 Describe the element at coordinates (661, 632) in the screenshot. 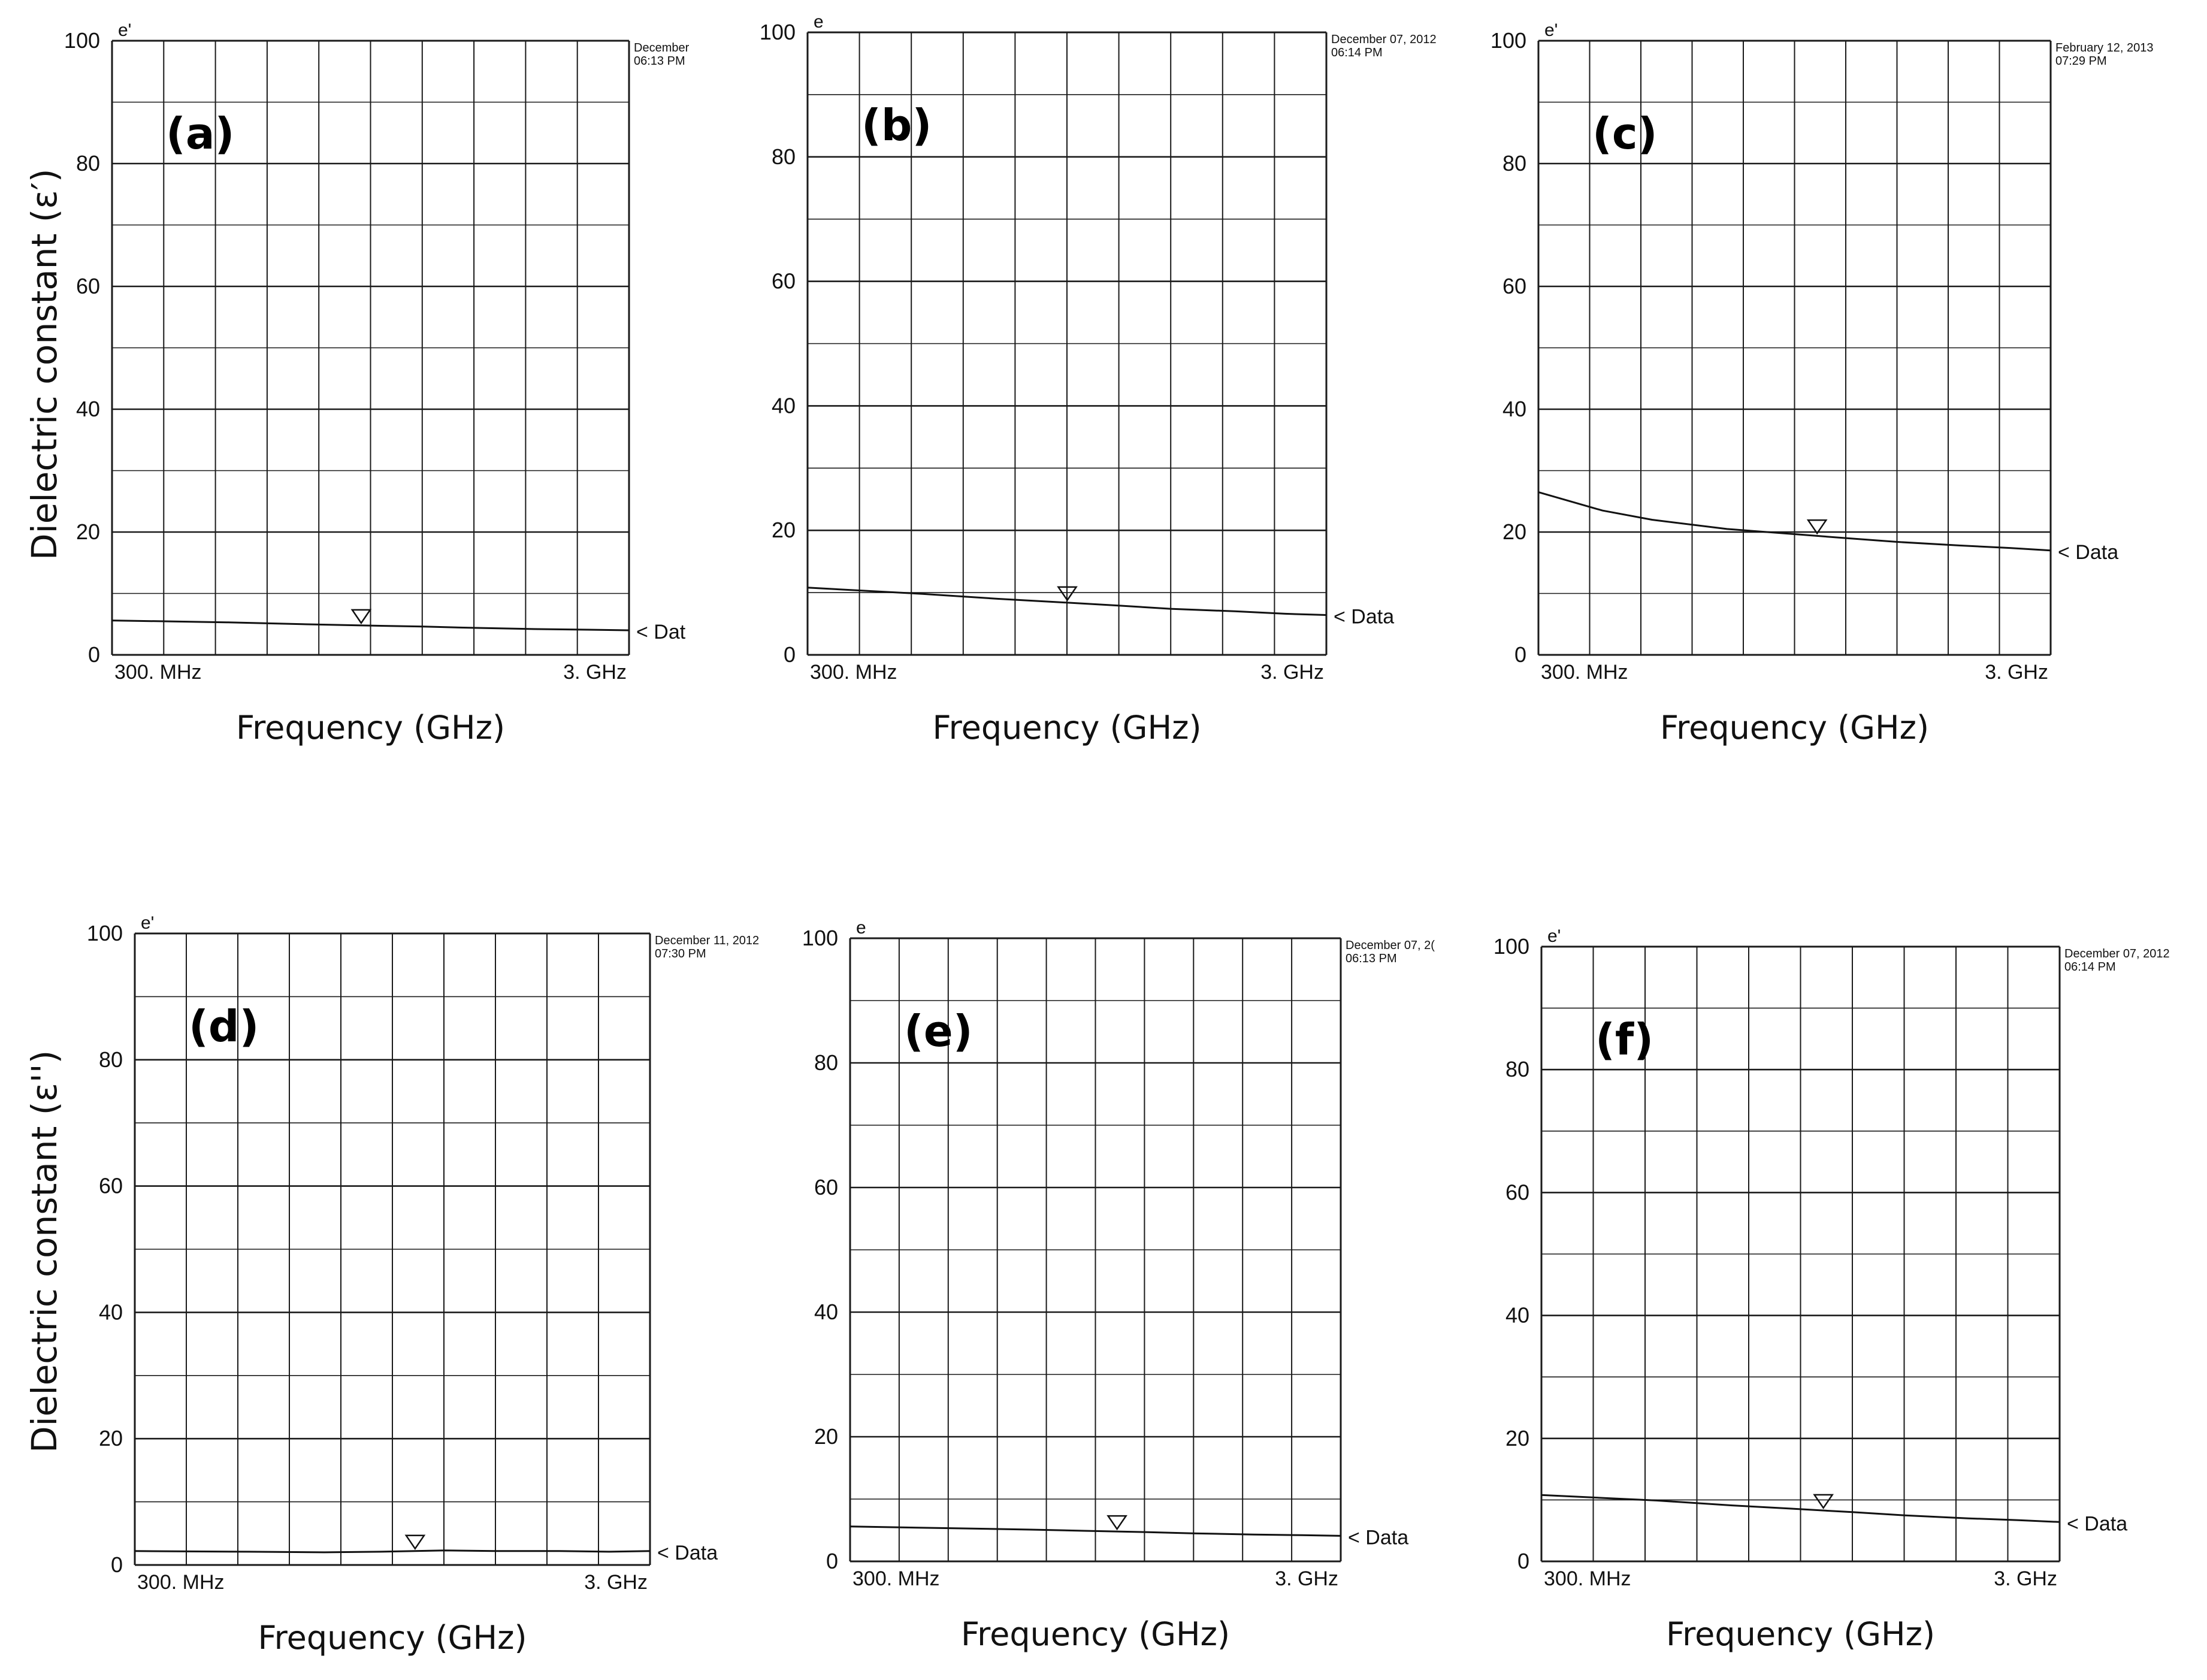

I see `trace-label: < Dat` at that location.